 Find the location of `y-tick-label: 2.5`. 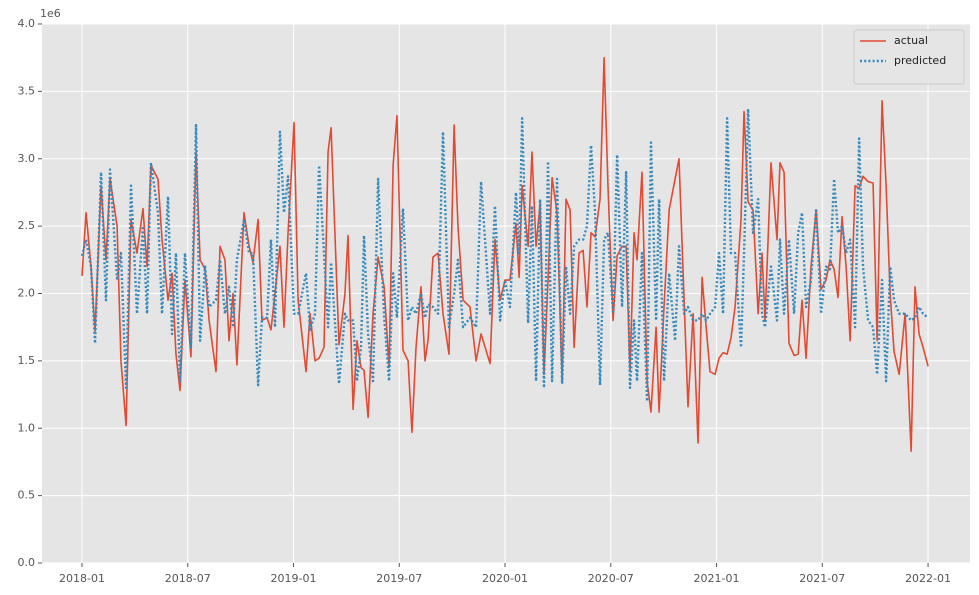

y-tick-label: 2.5 is located at coordinates (27, 225).